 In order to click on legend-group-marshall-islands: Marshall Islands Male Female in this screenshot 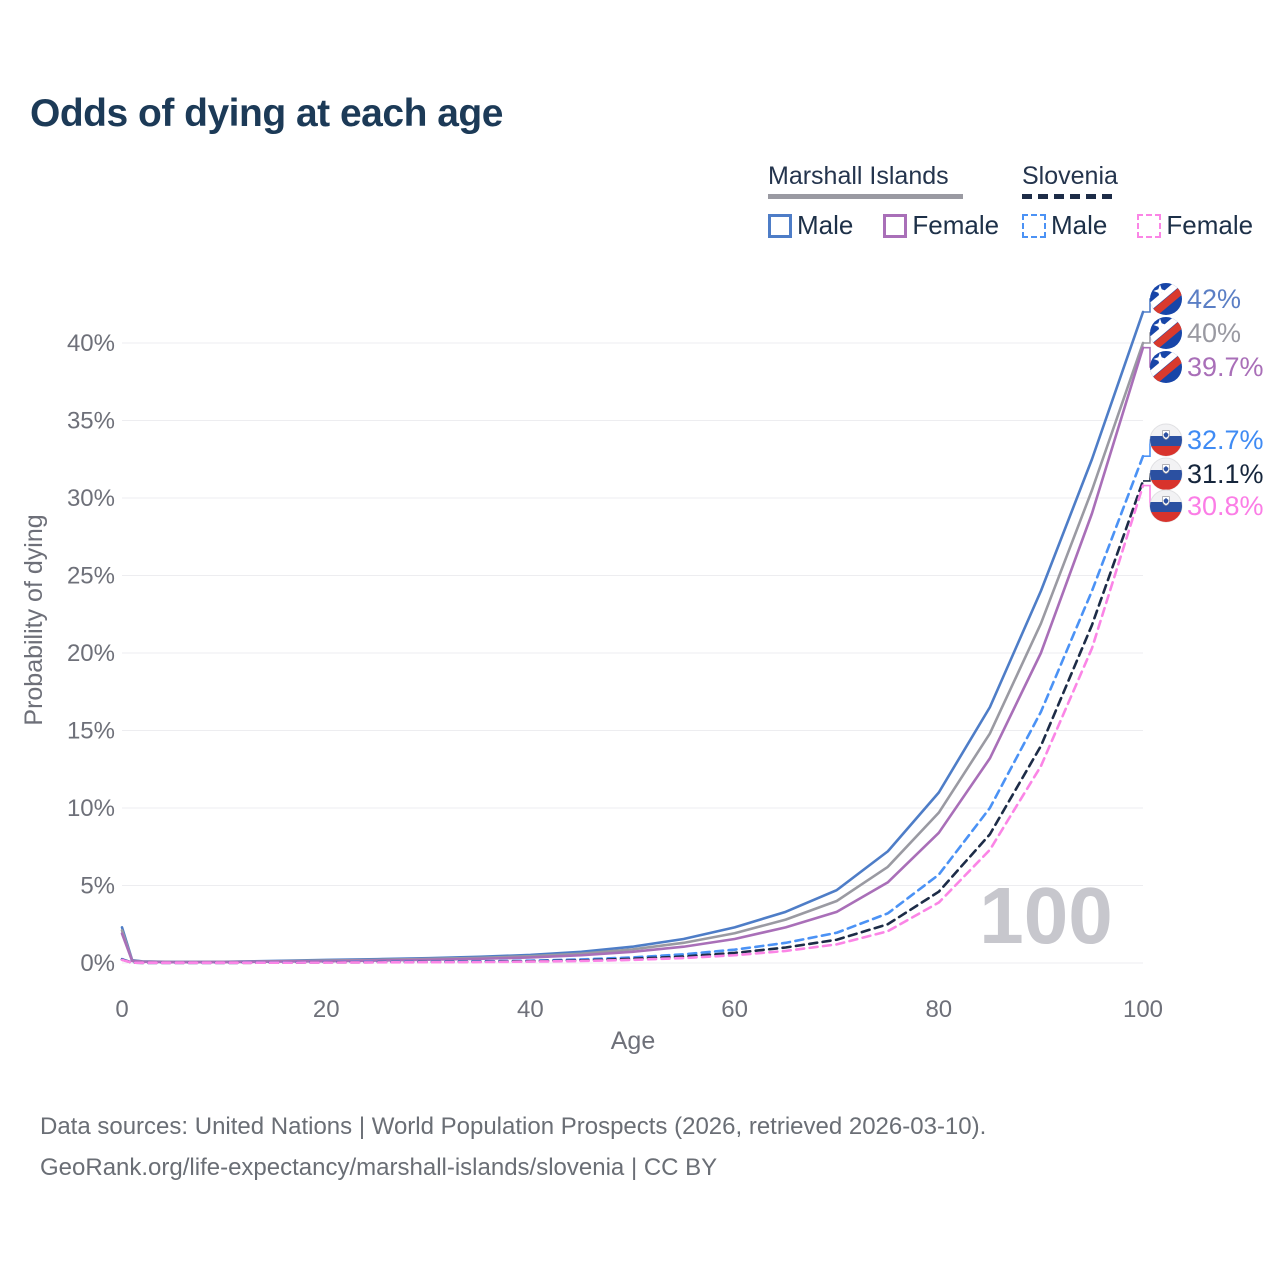, I will do `click(883, 202)`.